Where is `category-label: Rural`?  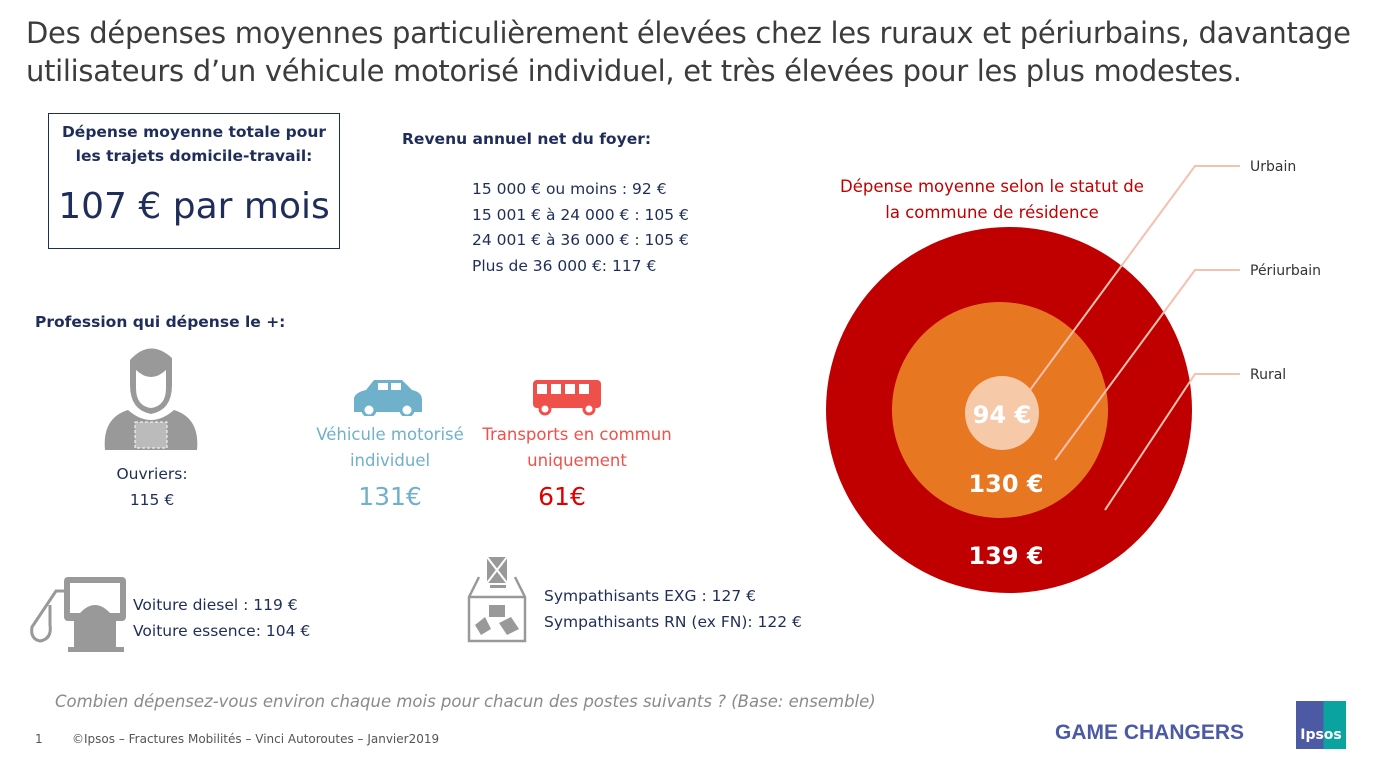 category-label: Rural is located at coordinates (1268, 375).